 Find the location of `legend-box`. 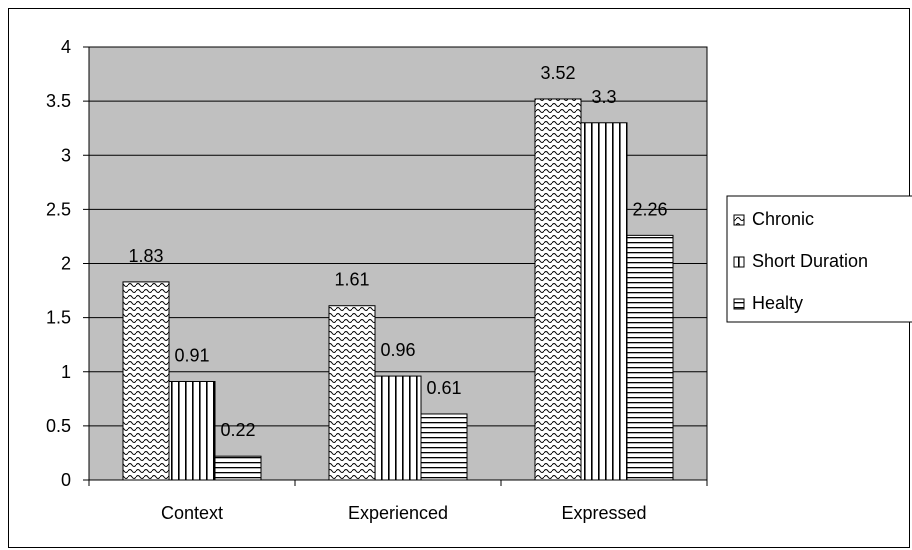

legend-box is located at coordinates (819, 259).